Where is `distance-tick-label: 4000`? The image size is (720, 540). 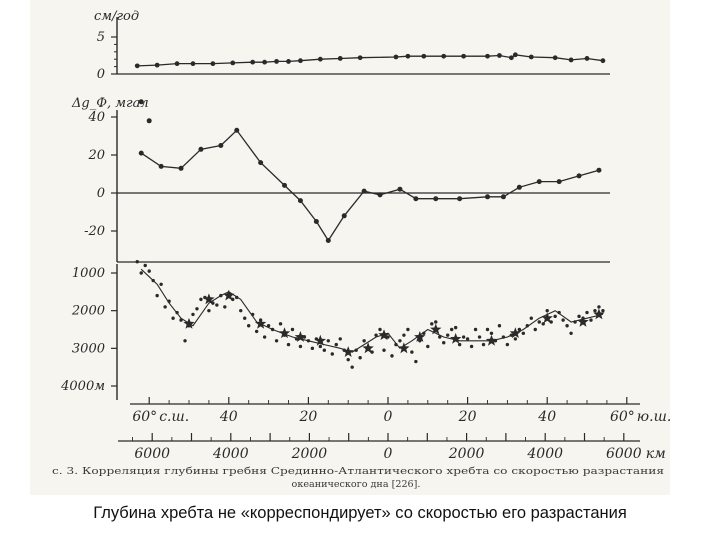 distance-tick-label: 4000 is located at coordinates (544, 454).